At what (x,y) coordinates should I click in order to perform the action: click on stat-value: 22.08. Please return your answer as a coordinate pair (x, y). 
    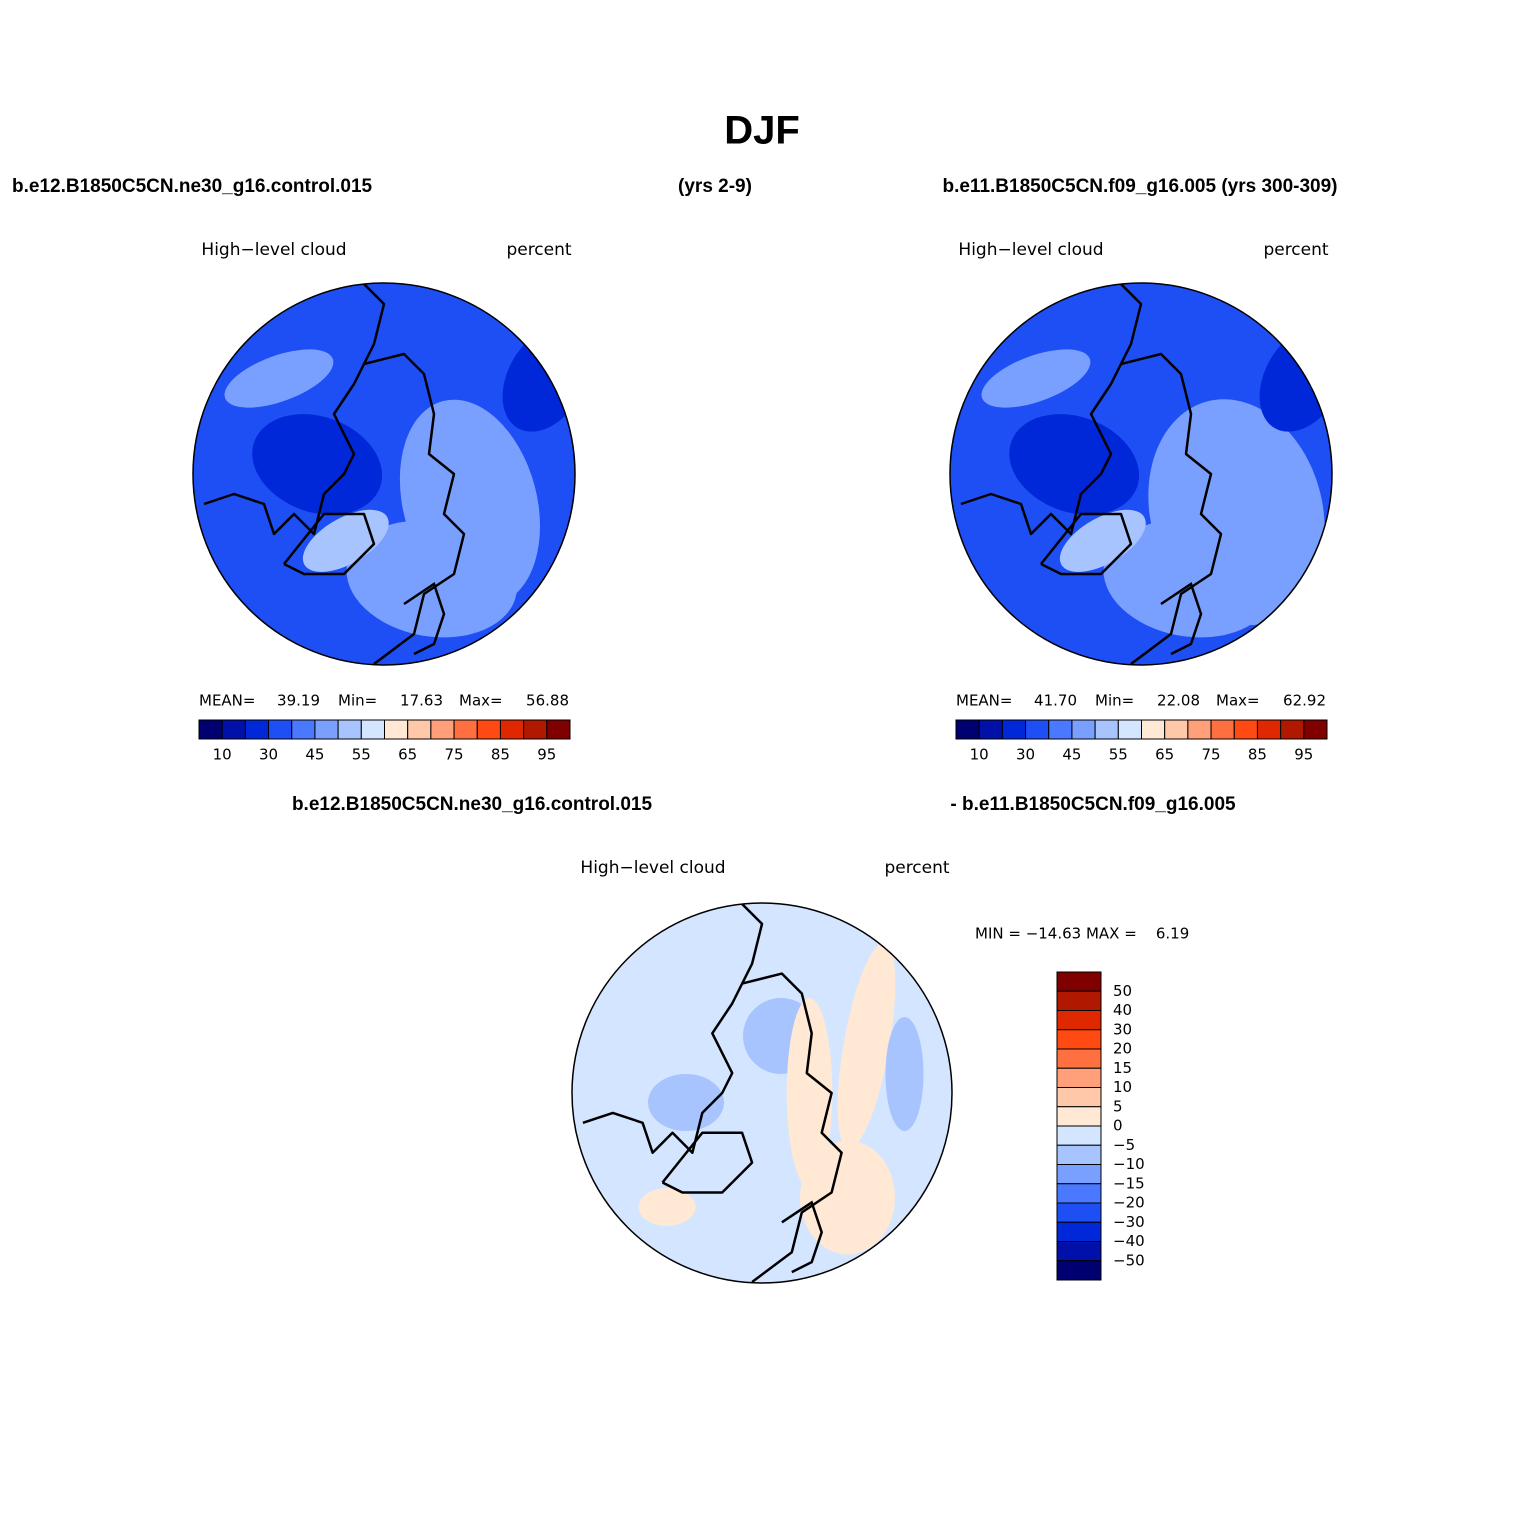
    Looking at the image, I should click on (1178, 701).